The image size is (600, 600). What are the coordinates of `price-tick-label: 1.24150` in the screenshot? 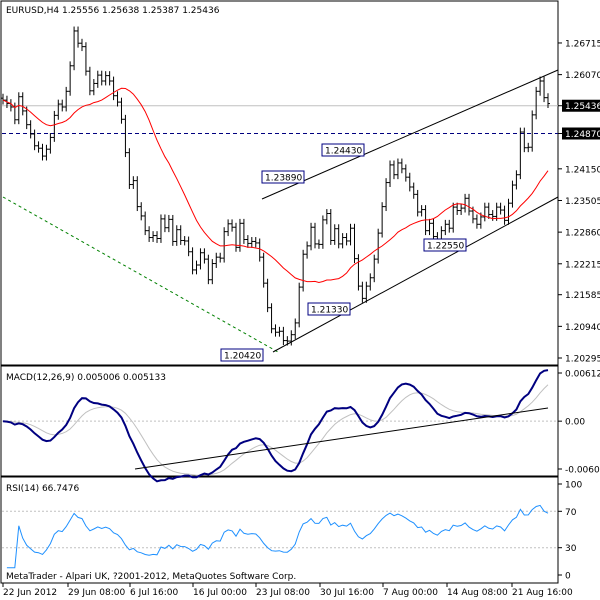 It's located at (582, 170).